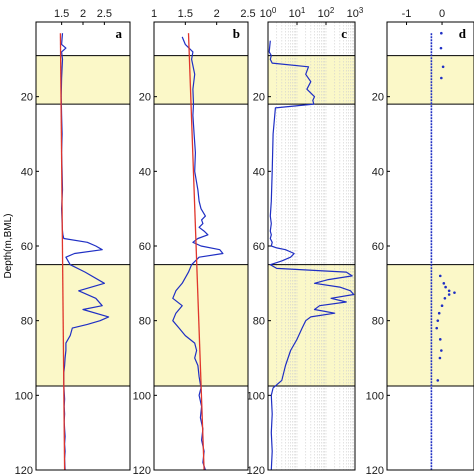 This screenshot has height=474, width=474. Describe the element at coordinates (268, 13) in the screenshot. I see `x-tick-label: 10⁰` at that location.